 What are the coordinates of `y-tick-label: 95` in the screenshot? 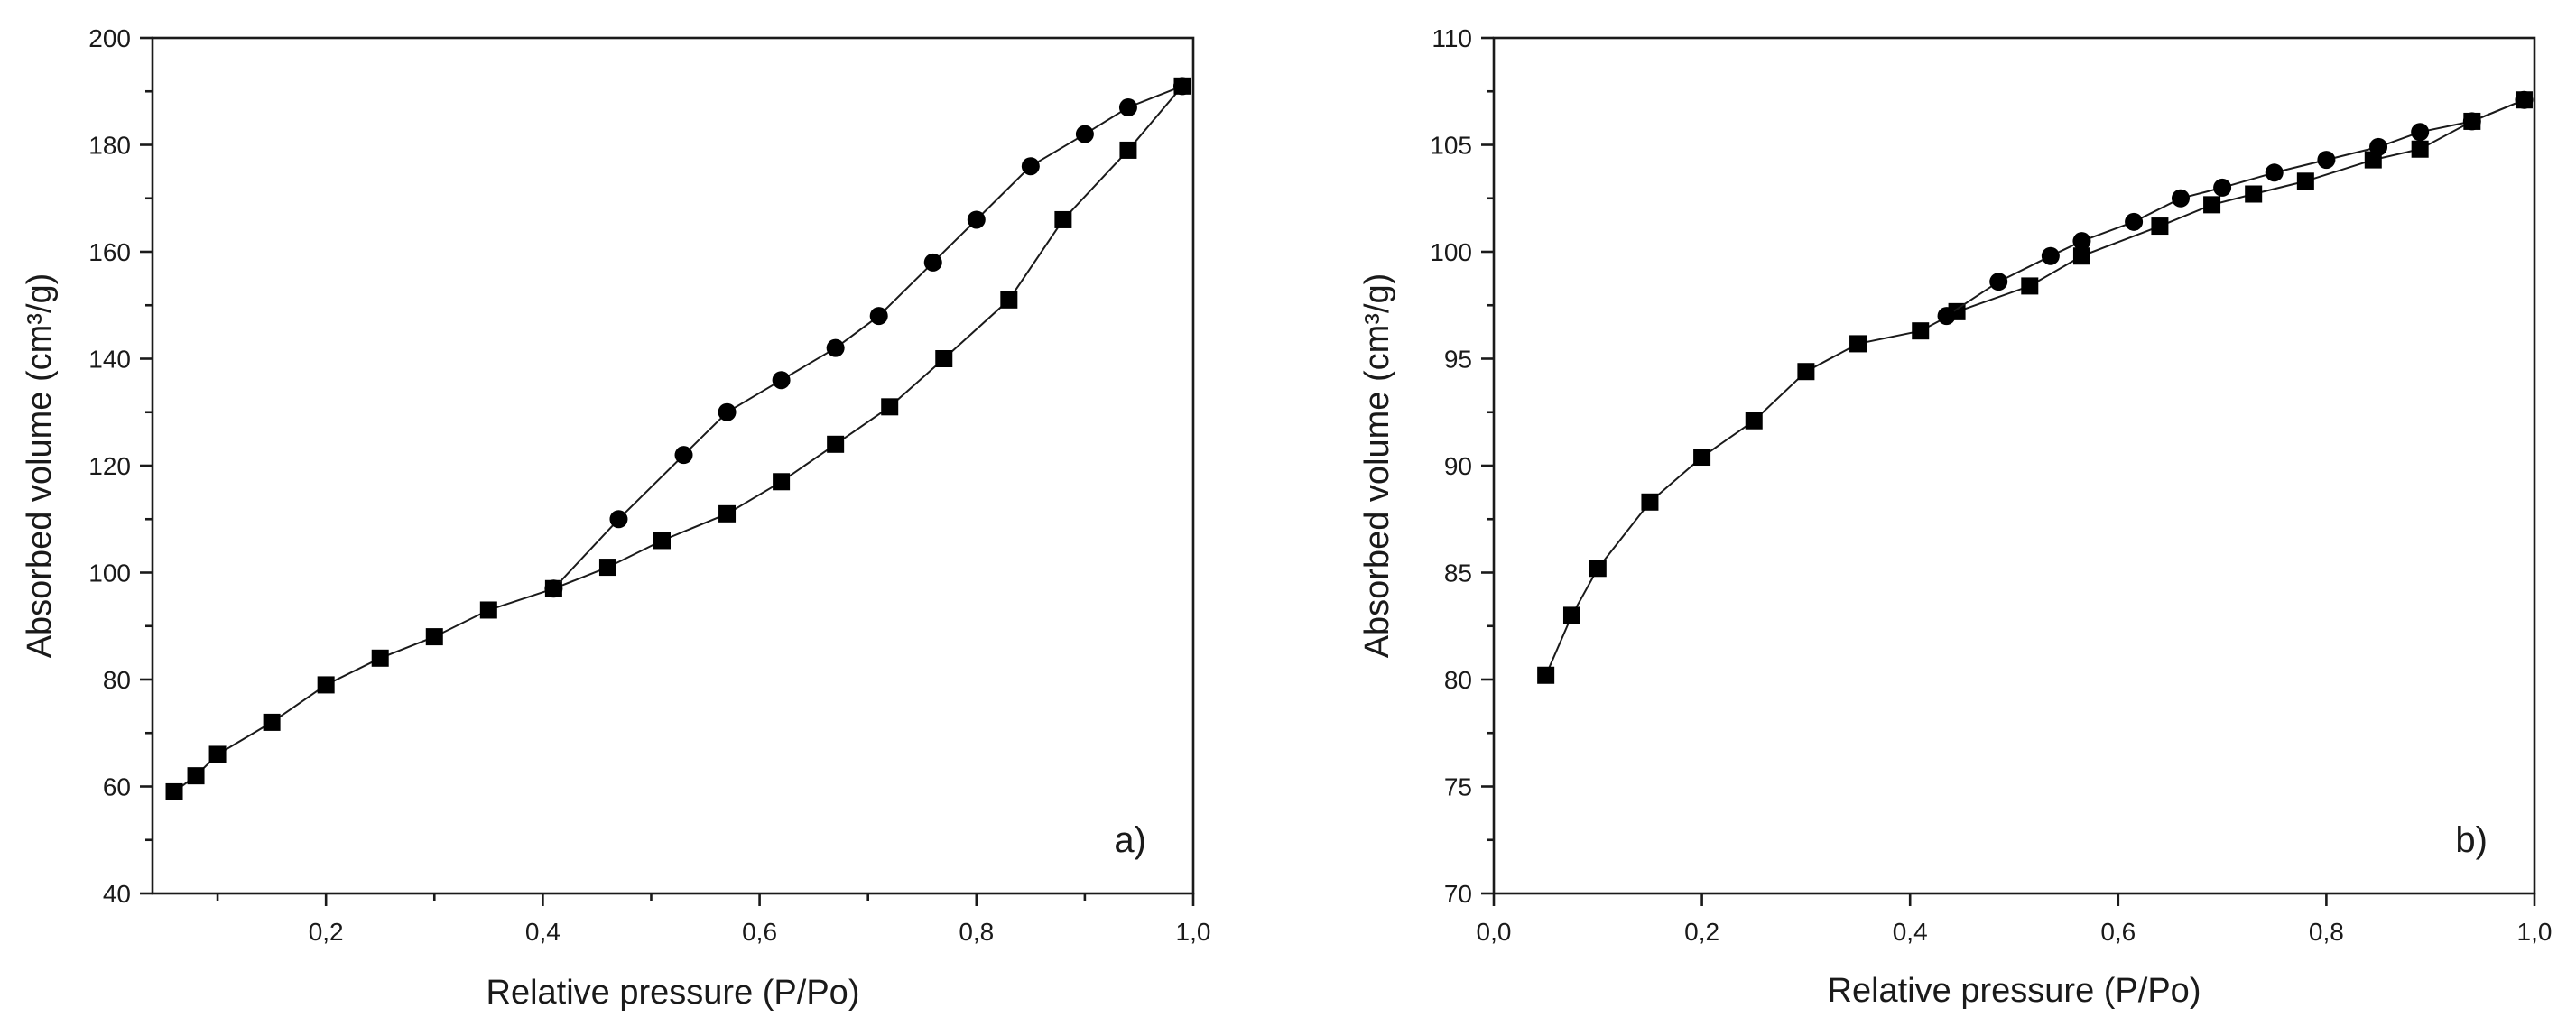 It's located at (1458, 360).